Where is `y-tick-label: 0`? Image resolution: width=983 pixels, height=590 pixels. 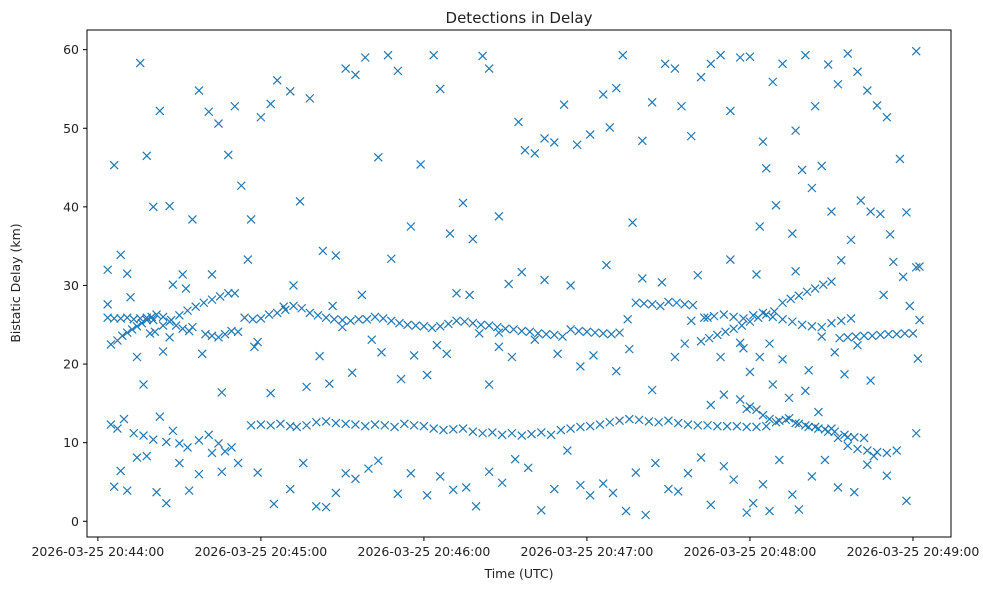 y-tick-label: 0 is located at coordinates (75, 521).